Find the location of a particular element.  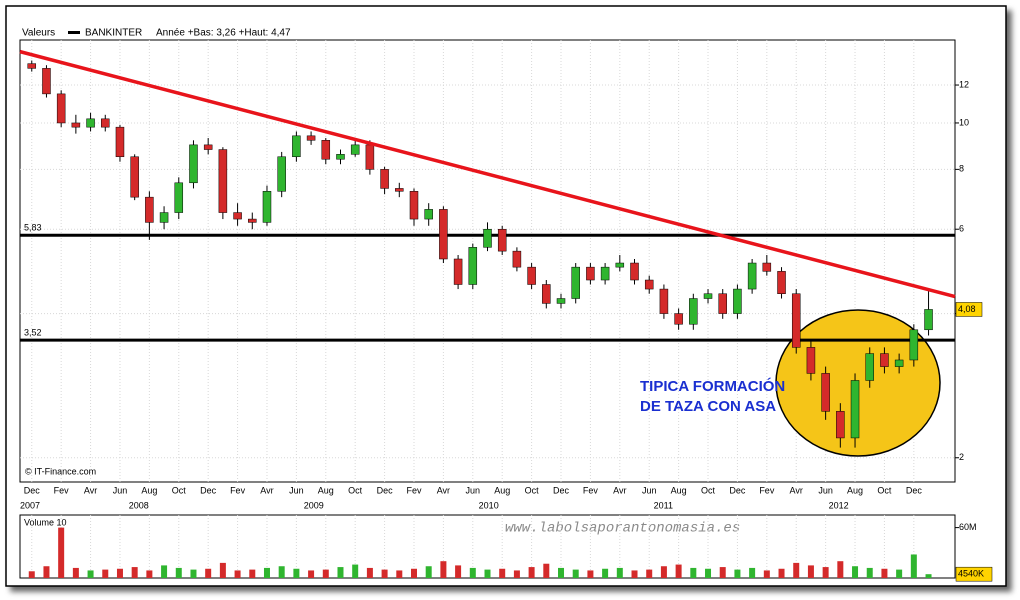

year-label: 2008 is located at coordinates (139, 505).